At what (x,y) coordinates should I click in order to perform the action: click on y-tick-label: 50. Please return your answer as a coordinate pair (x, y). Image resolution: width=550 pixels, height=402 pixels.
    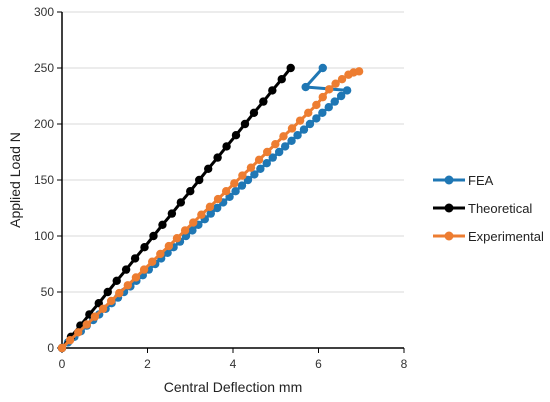
    Looking at the image, I should click on (48, 292).